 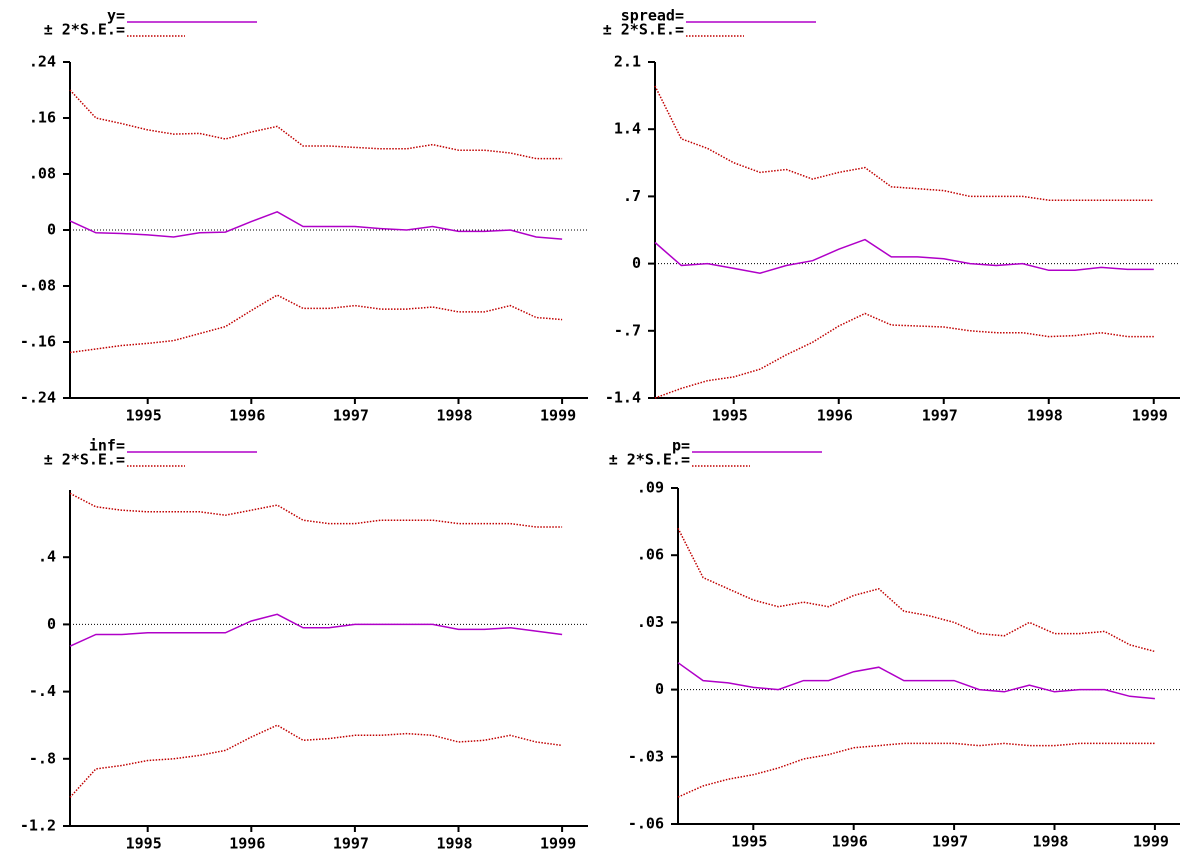 What do you see at coordinates (681, 446) in the screenshot?
I see `legend-label: p=` at bounding box center [681, 446].